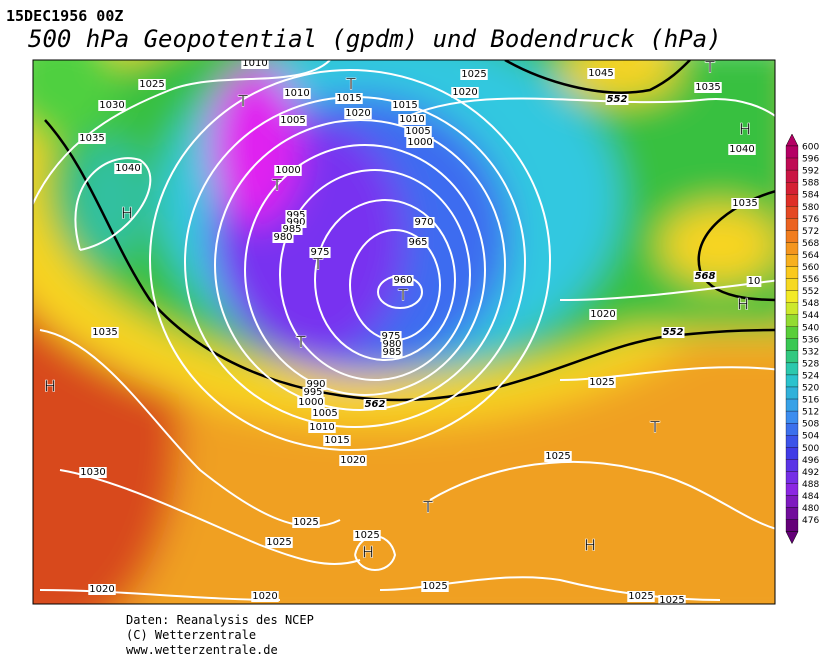 Image resolution: width=822 pixels, height=656 pixels. I want to click on contour-label-bg, so click(375, 404).